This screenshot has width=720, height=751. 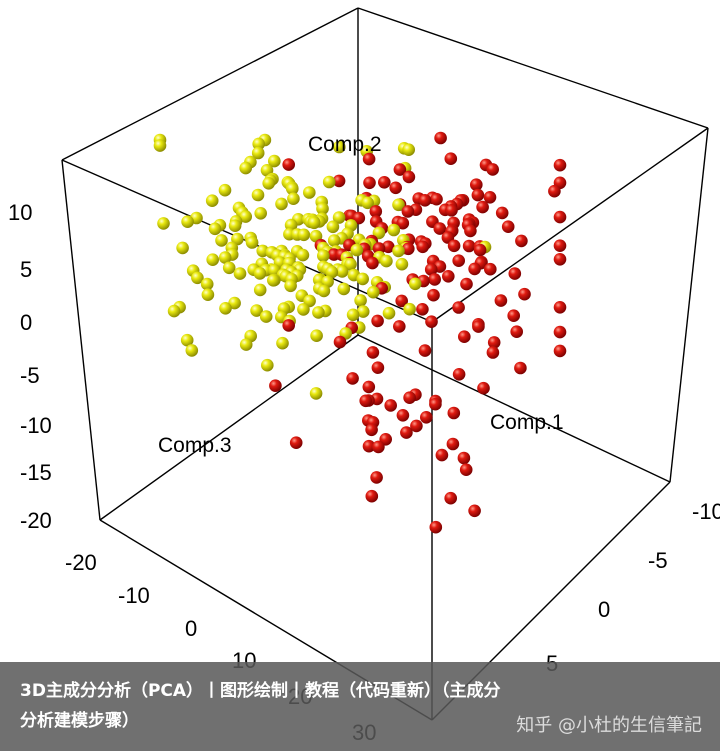 What do you see at coordinates (36, 472) in the screenshot?
I see `tick-label-y-1: -15` at bounding box center [36, 472].